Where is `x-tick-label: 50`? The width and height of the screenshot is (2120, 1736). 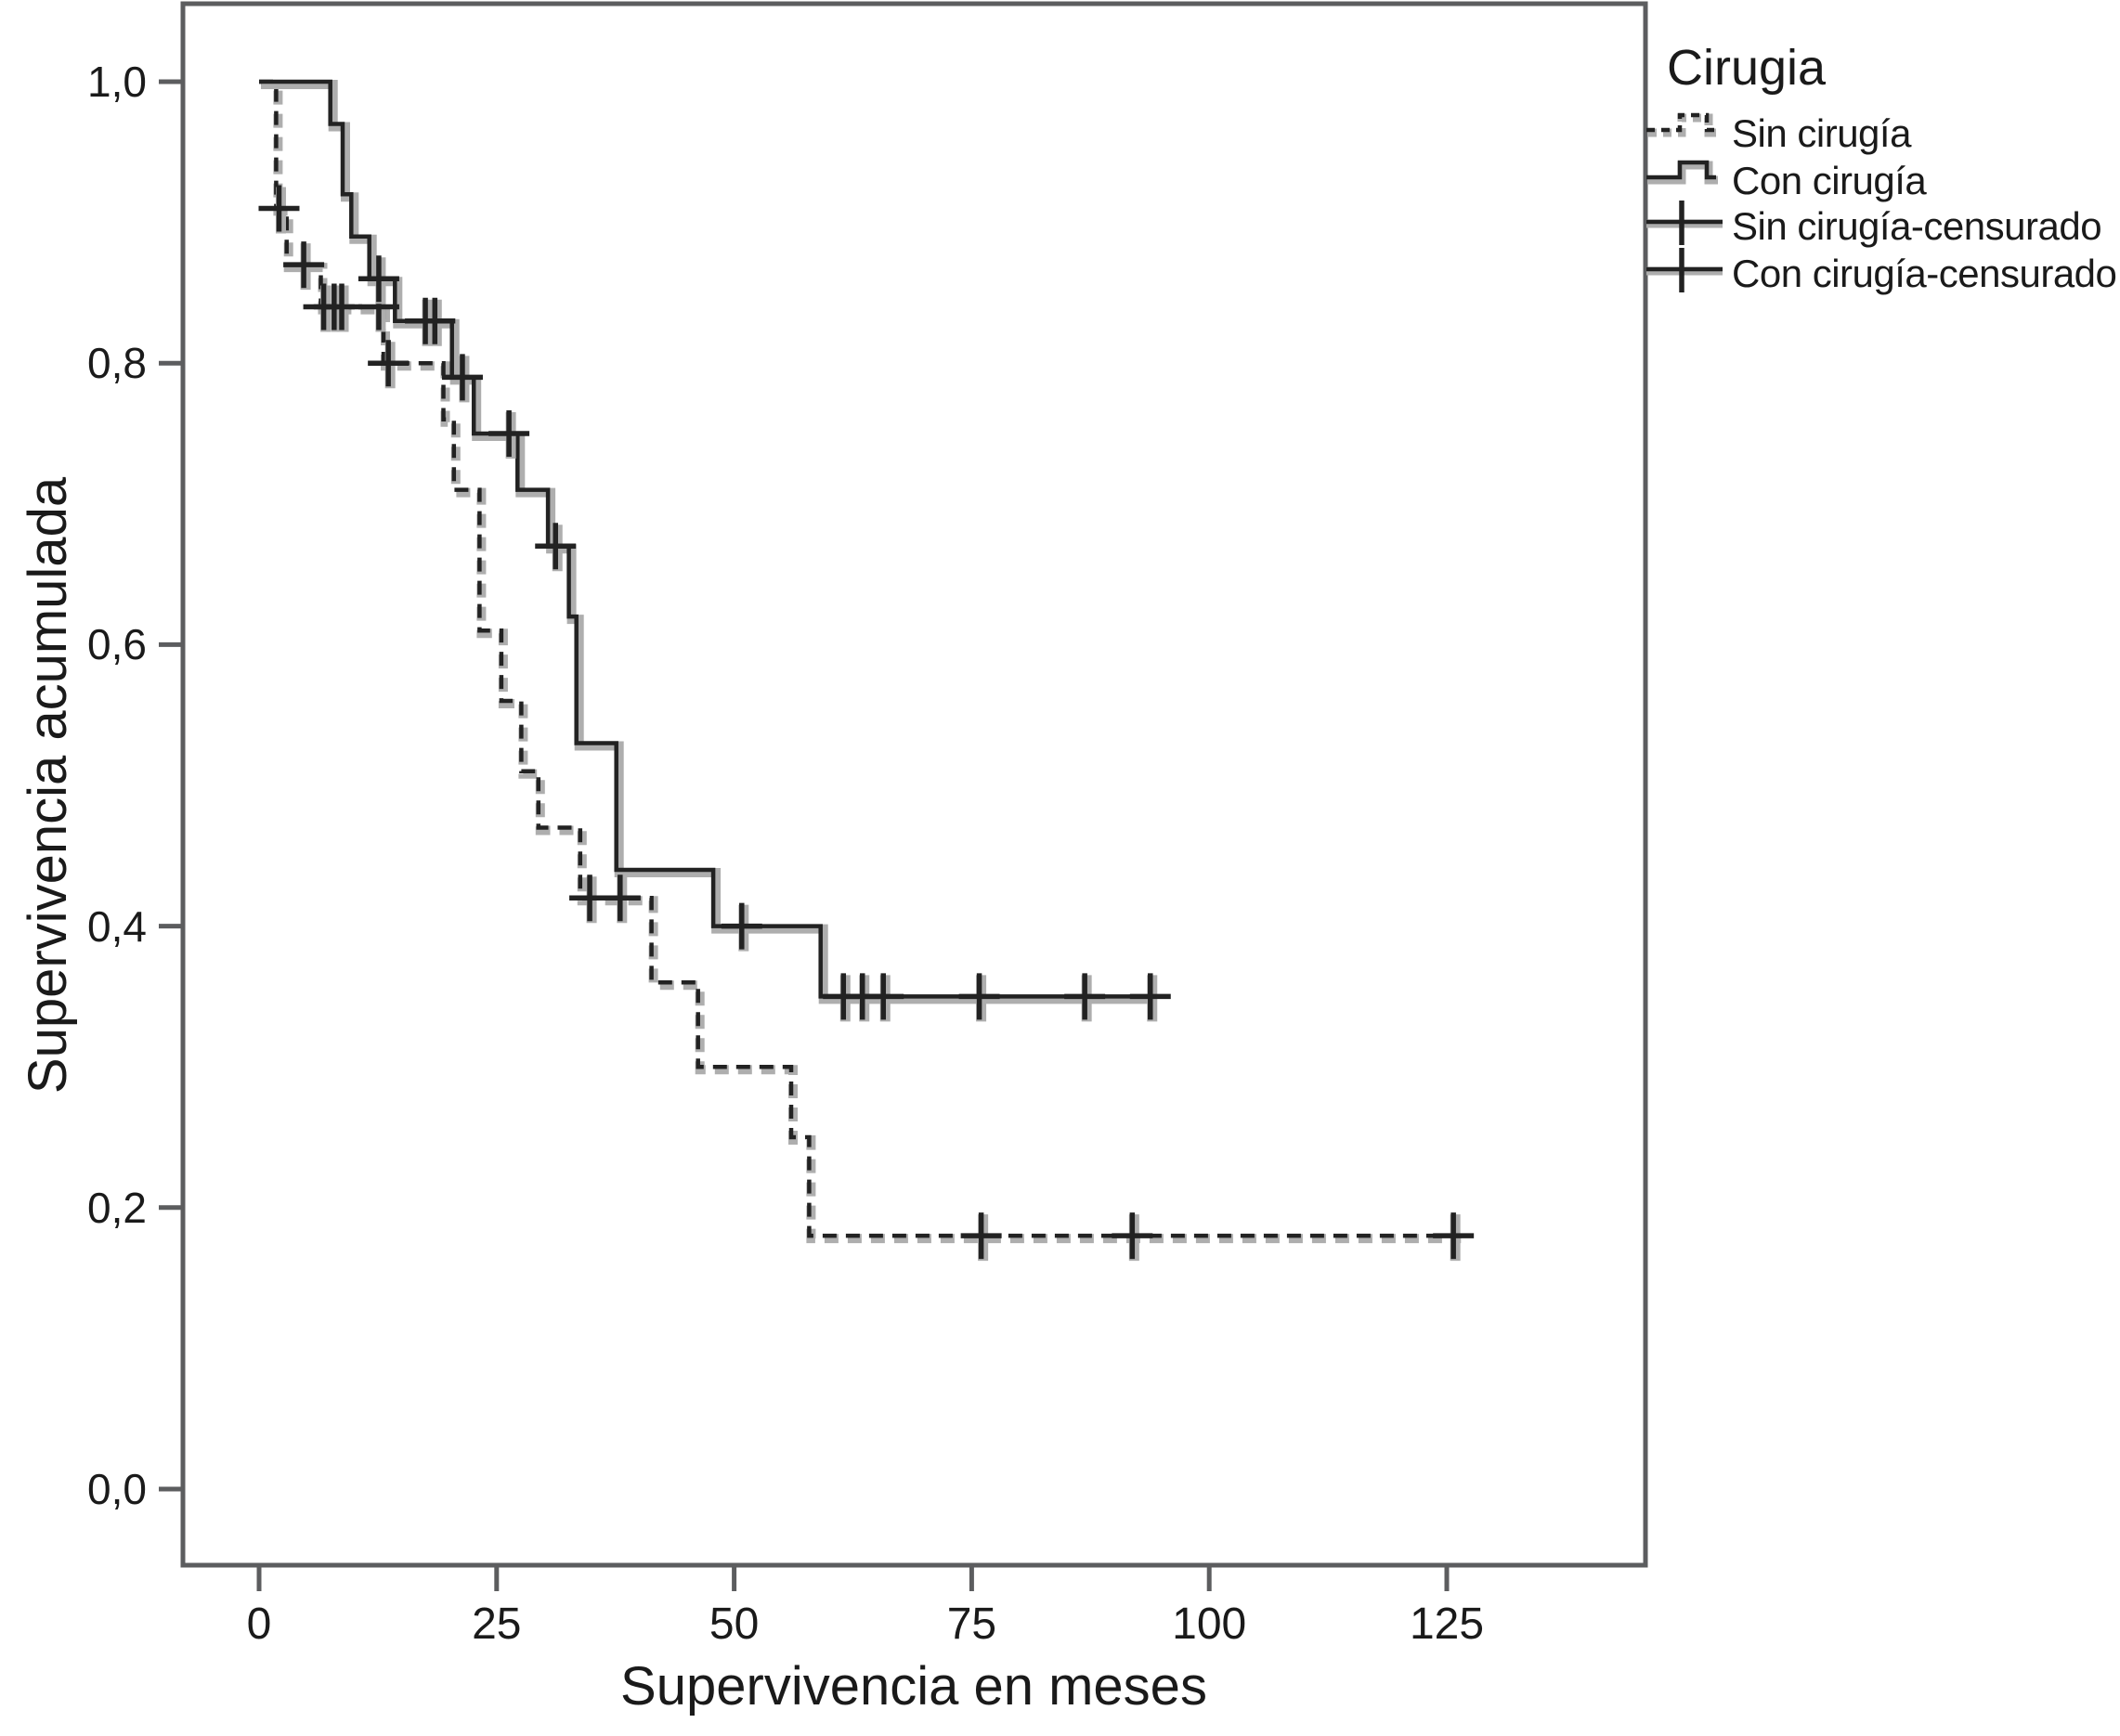 x-tick-label: 50 is located at coordinates (735, 1624).